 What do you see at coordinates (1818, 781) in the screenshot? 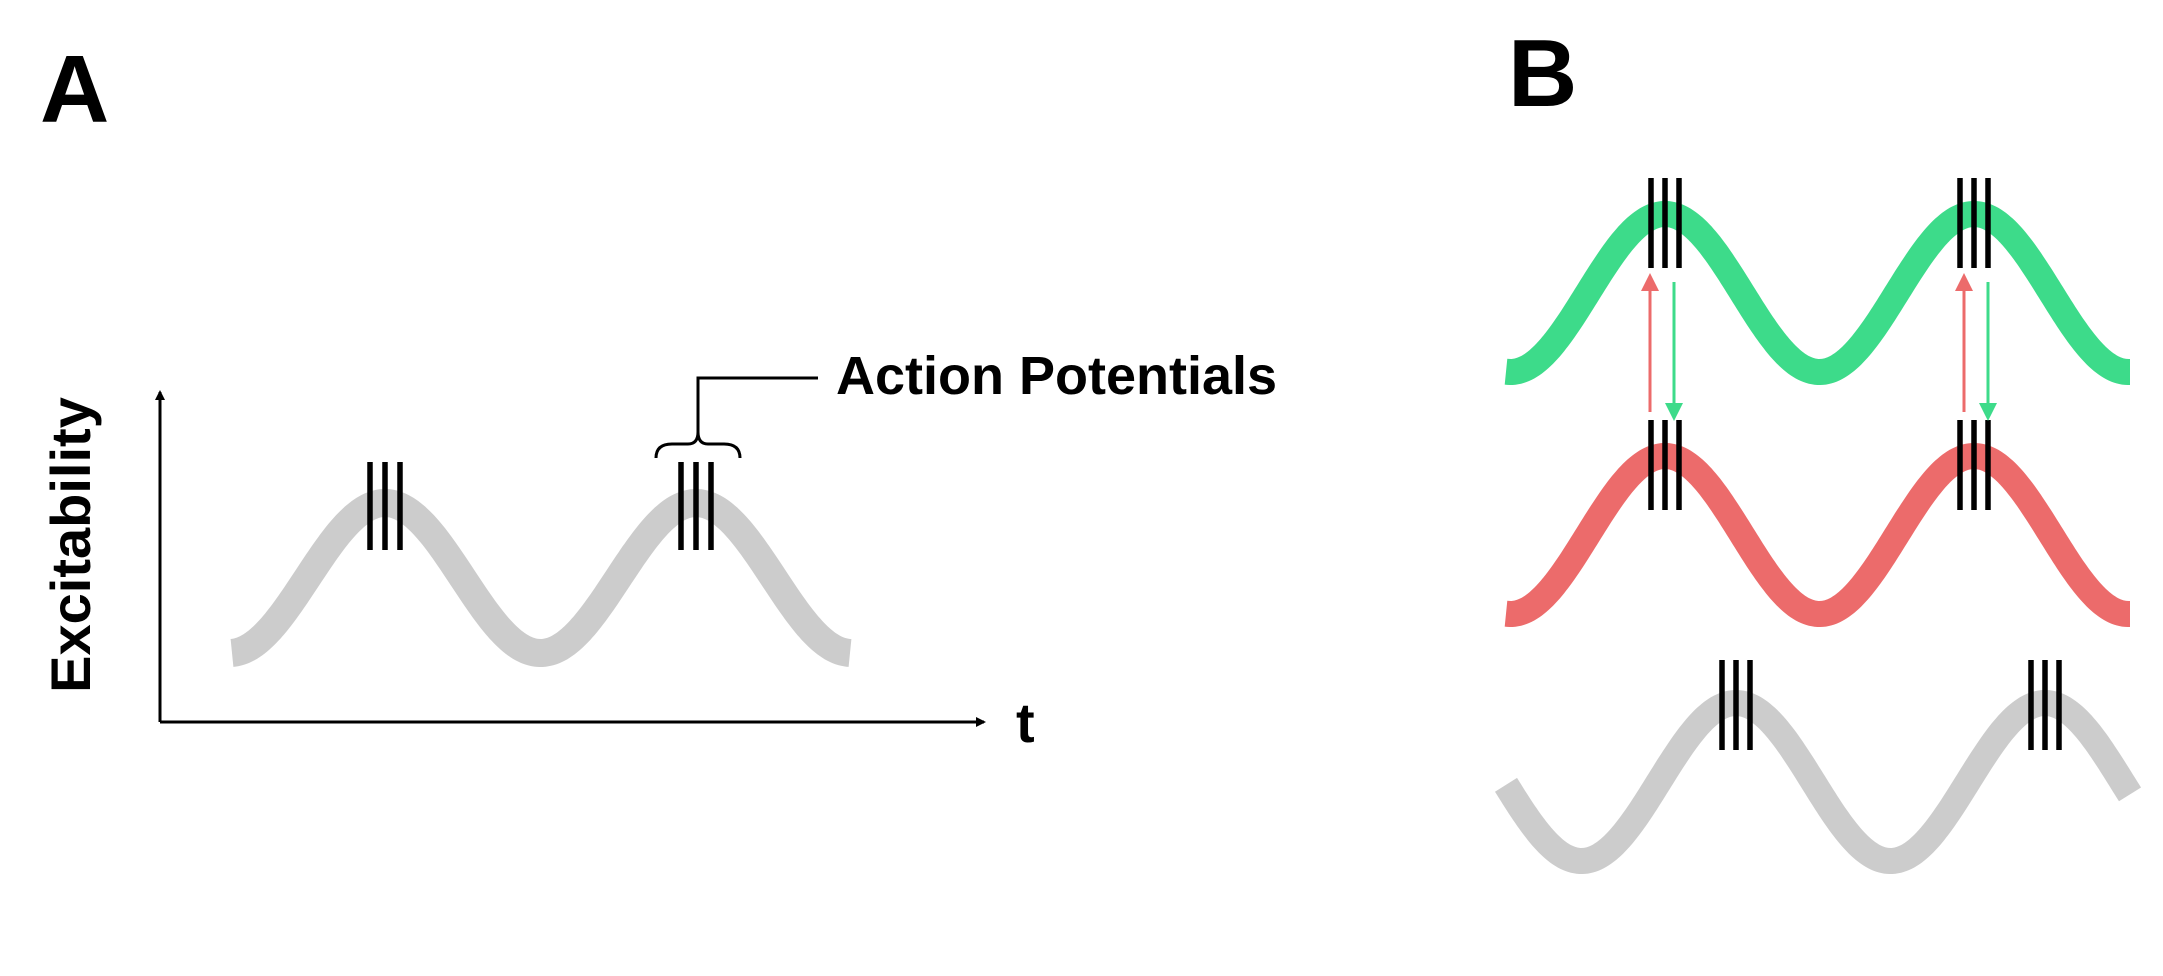
I see `lower-oscillation-wave` at bounding box center [1818, 781].